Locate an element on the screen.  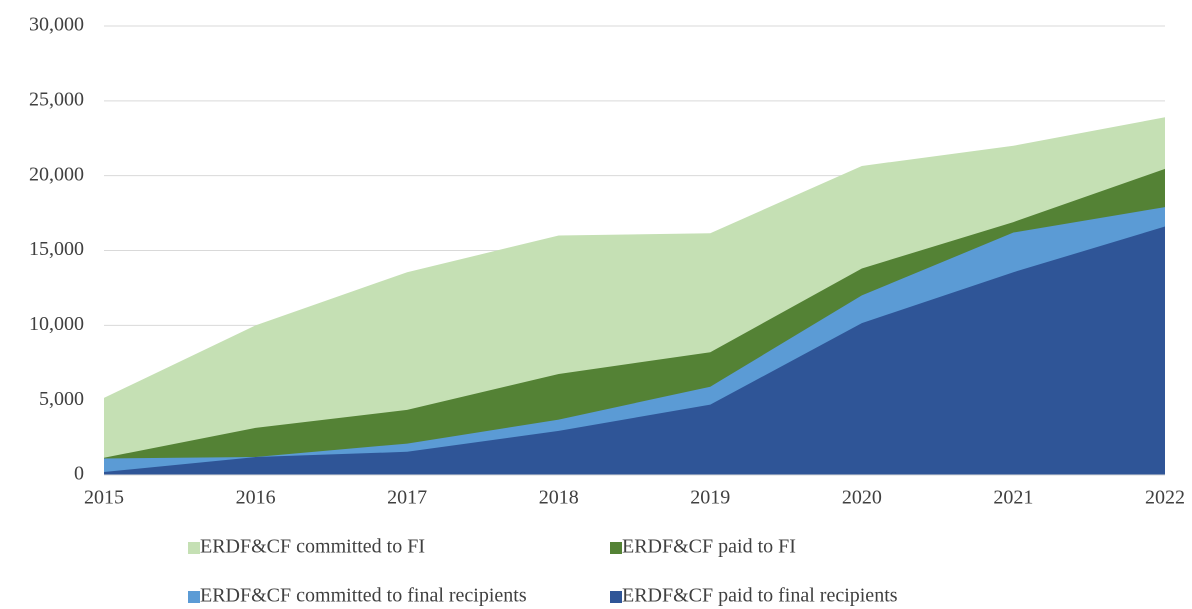
y-tick-label: 15,000 is located at coordinates (56, 249).